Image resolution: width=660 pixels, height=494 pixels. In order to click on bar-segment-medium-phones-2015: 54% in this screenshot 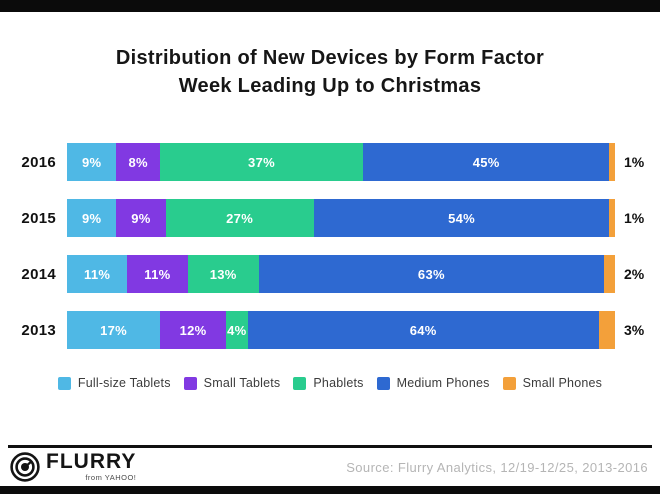, I will do `click(461, 218)`.